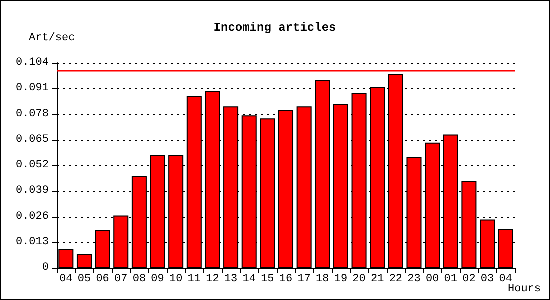 The width and height of the screenshot is (550, 300). Describe the element at coordinates (85, 280) in the screenshot. I see `x-tick-label: 05` at that location.